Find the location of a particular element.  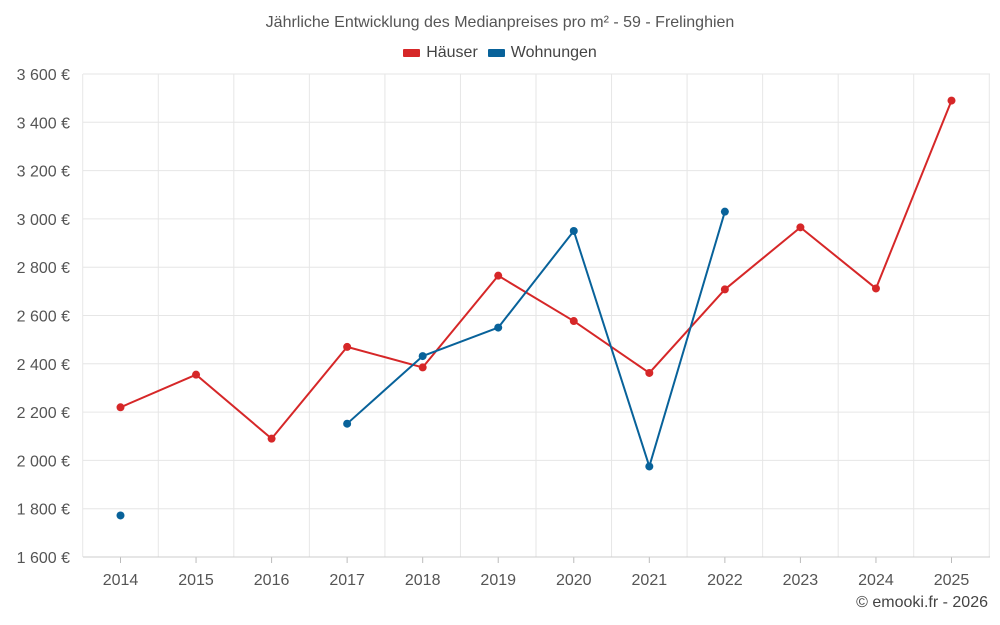

x-tick-label: 2016 is located at coordinates (272, 580).